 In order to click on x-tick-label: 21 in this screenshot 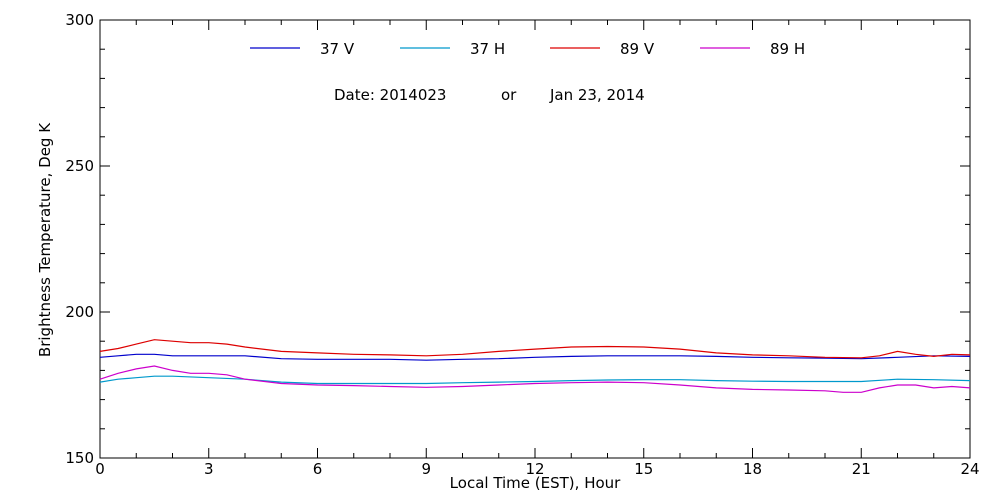, I will do `click(861, 469)`.